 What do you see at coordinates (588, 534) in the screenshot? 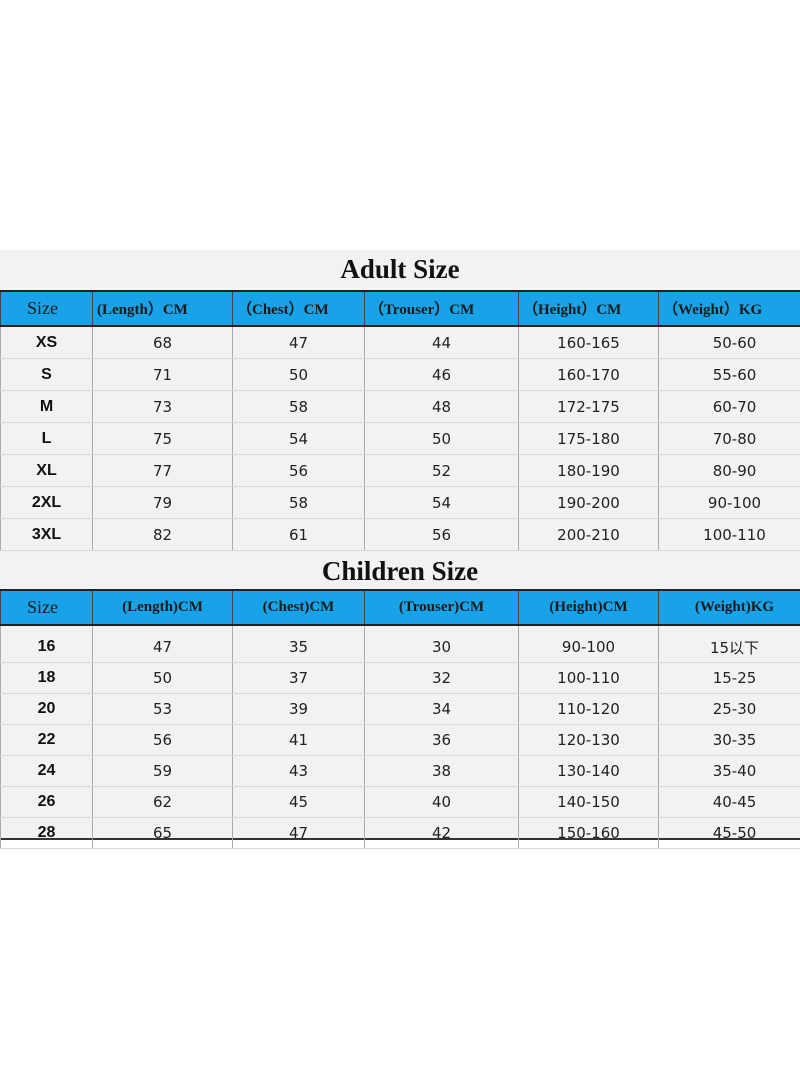
I see `height-cell: 200-210` at bounding box center [588, 534].